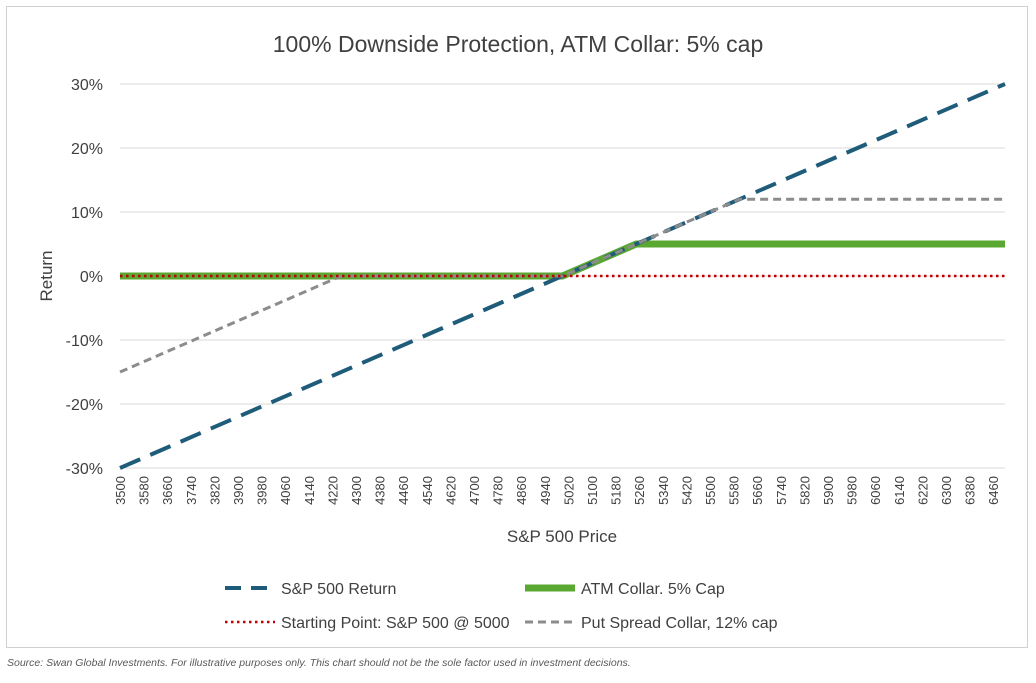  Describe the element at coordinates (238, 490) in the screenshot. I see `x-tick-label: 3900` at that location.